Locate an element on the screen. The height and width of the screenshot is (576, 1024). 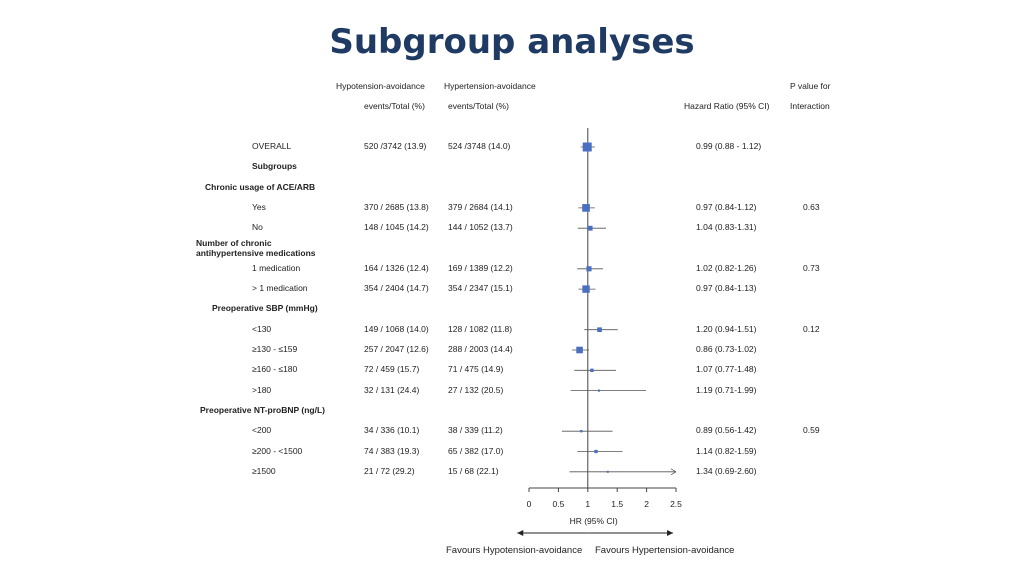
hyper-events-cell: 128 / 1082 (11.8) is located at coordinates (480, 328).